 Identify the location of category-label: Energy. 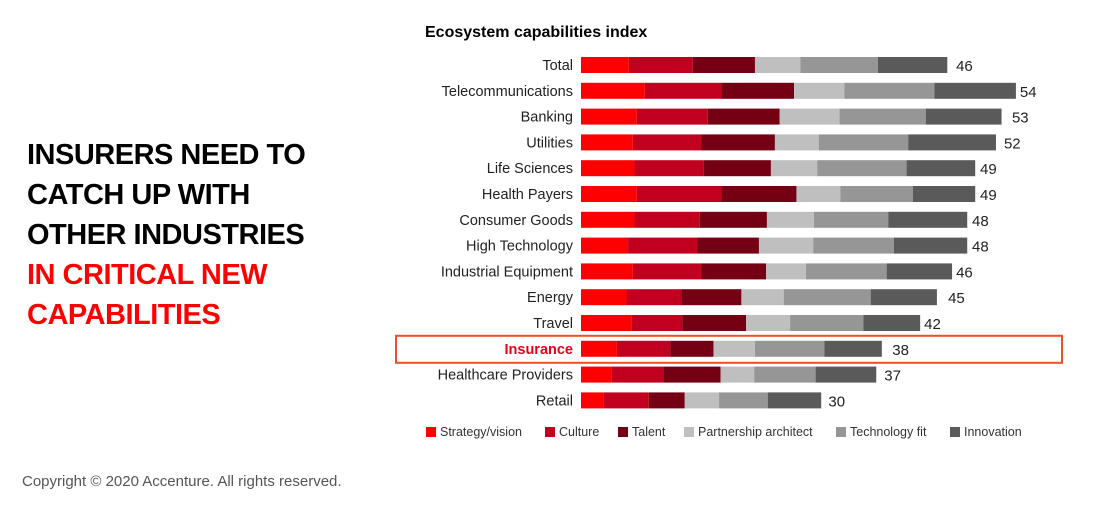
(550, 298).